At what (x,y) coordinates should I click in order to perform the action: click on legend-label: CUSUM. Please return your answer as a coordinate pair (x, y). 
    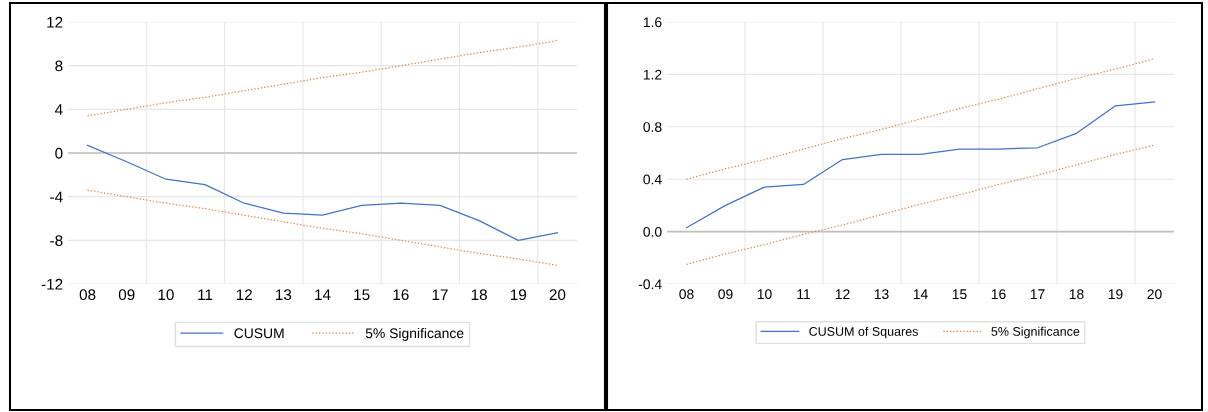
    Looking at the image, I should click on (259, 333).